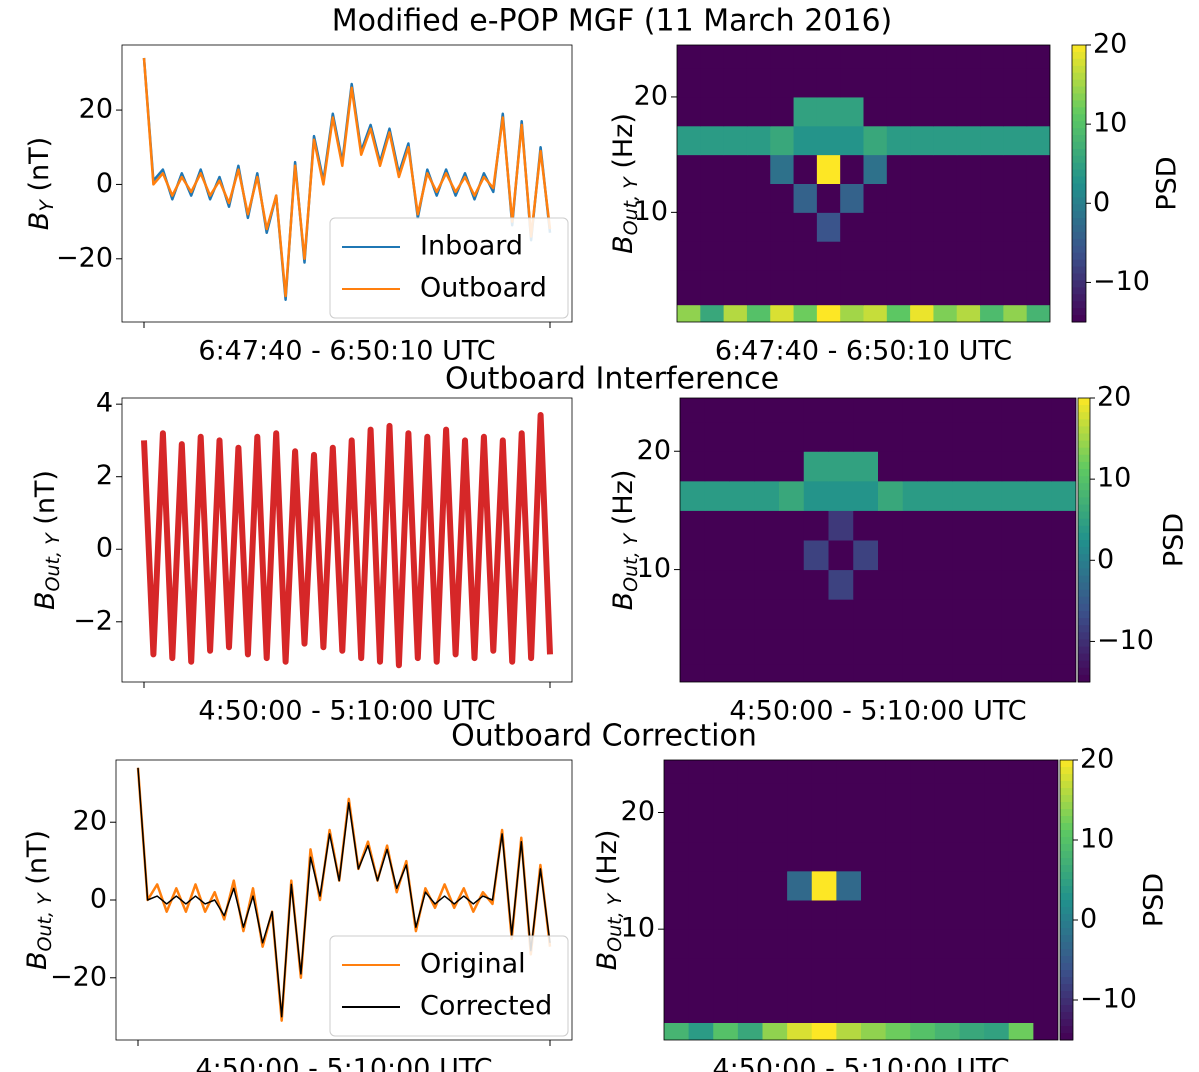  Describe the element at coordinates (651, 95) in the screenshot. I see `y-tick-label: 20` at that location.